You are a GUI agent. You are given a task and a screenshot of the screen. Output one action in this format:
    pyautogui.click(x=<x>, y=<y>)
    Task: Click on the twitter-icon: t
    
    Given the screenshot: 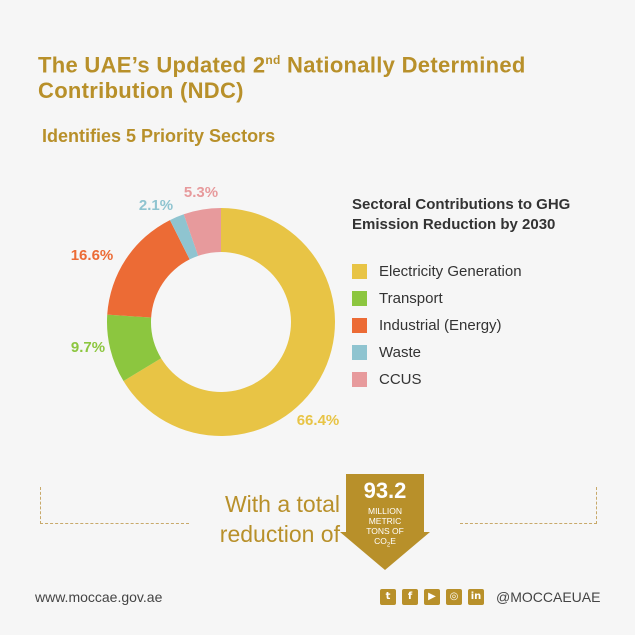 What is the action you would take?
    pyautogui.click(x=388, y=597)
    